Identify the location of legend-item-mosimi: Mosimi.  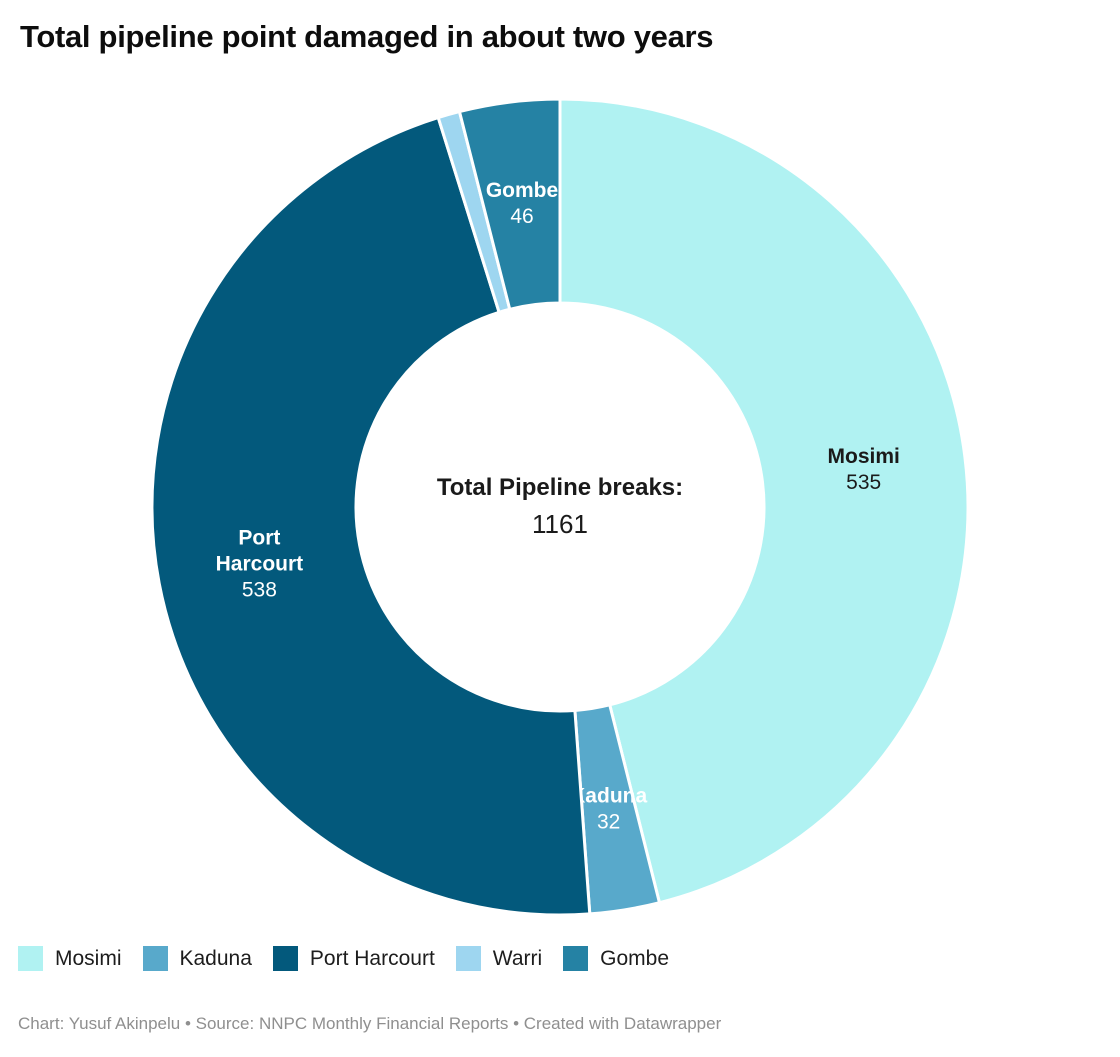
(70, 958).